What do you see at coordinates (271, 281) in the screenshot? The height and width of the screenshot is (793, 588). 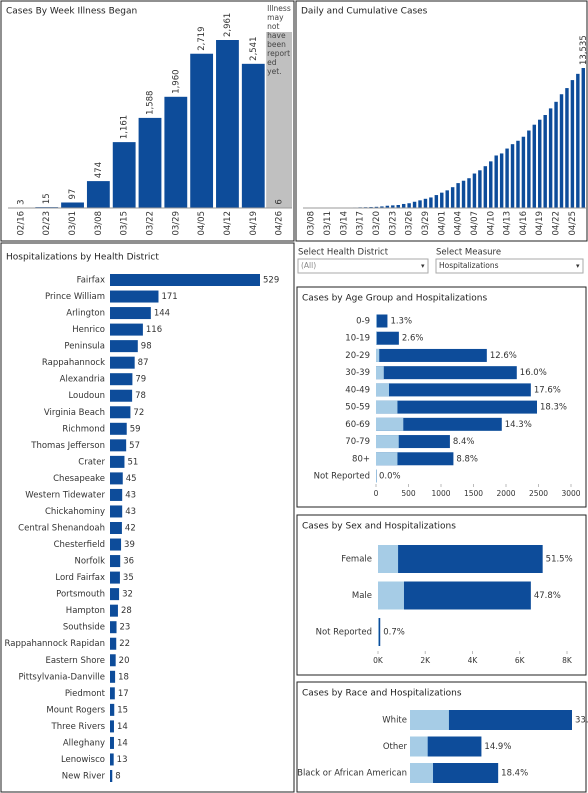 I see `value-label: 529` at bounding box center [271, 281].